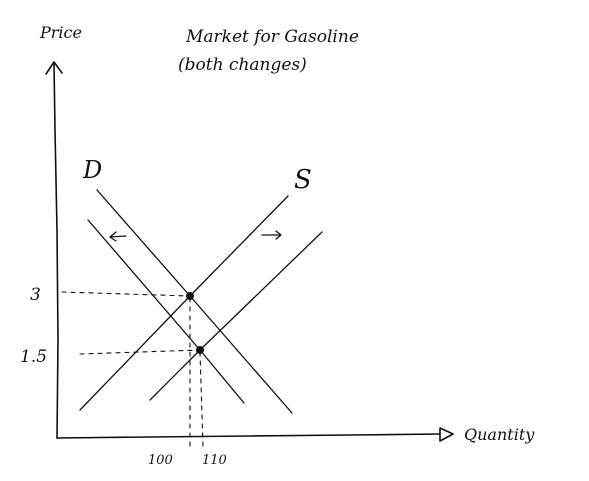  What do you see at coordinates (54, 68) in the screenshot?
I see `y-axis-arrowhead` at bounding box center [54, 68].